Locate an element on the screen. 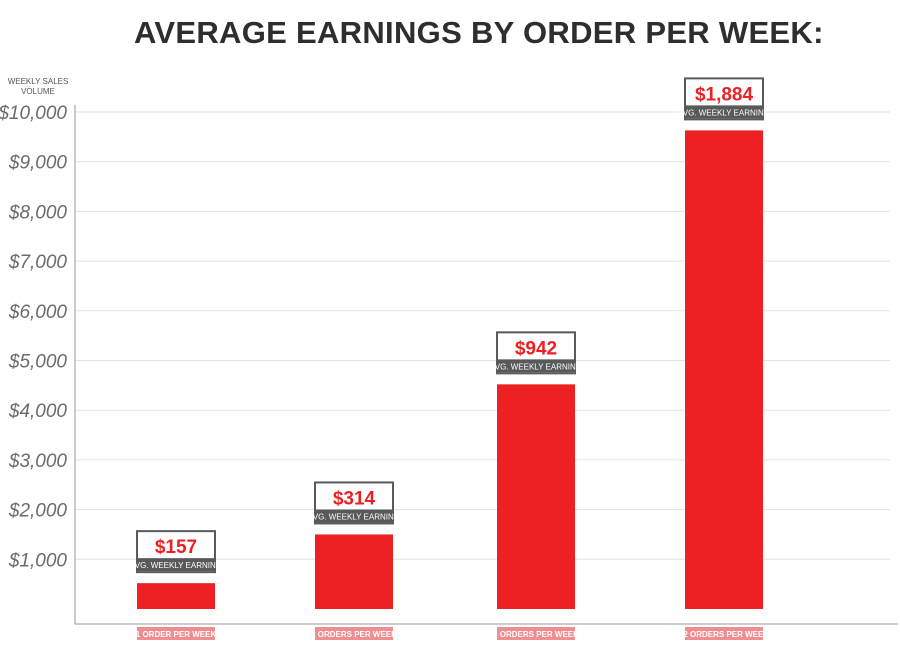  value-callout: $314 AVG. WEEKLY EARNING is located at coordinates (354, 503).